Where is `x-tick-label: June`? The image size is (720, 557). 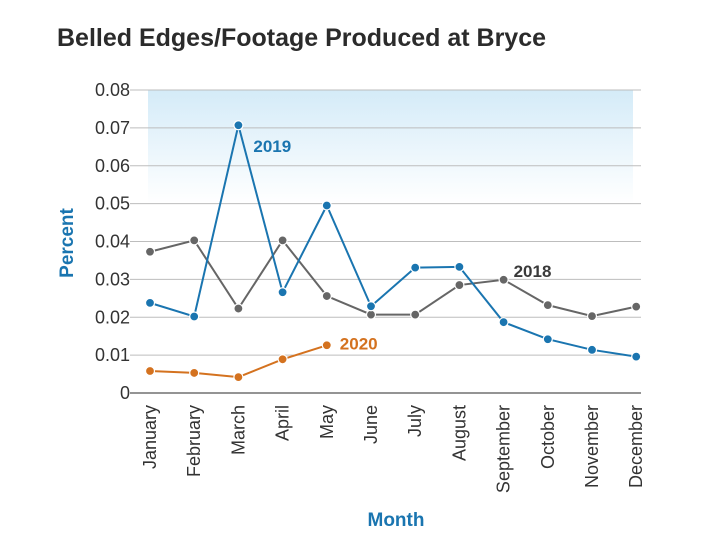 x-tick-label: June is located at coordinates (371, 424).